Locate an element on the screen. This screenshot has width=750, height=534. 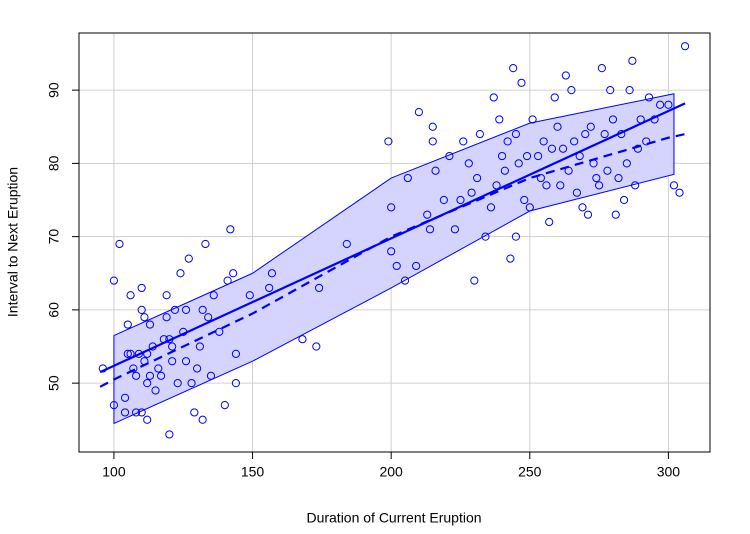
x-tick-label: 300 is located at coordinates (669, 472).